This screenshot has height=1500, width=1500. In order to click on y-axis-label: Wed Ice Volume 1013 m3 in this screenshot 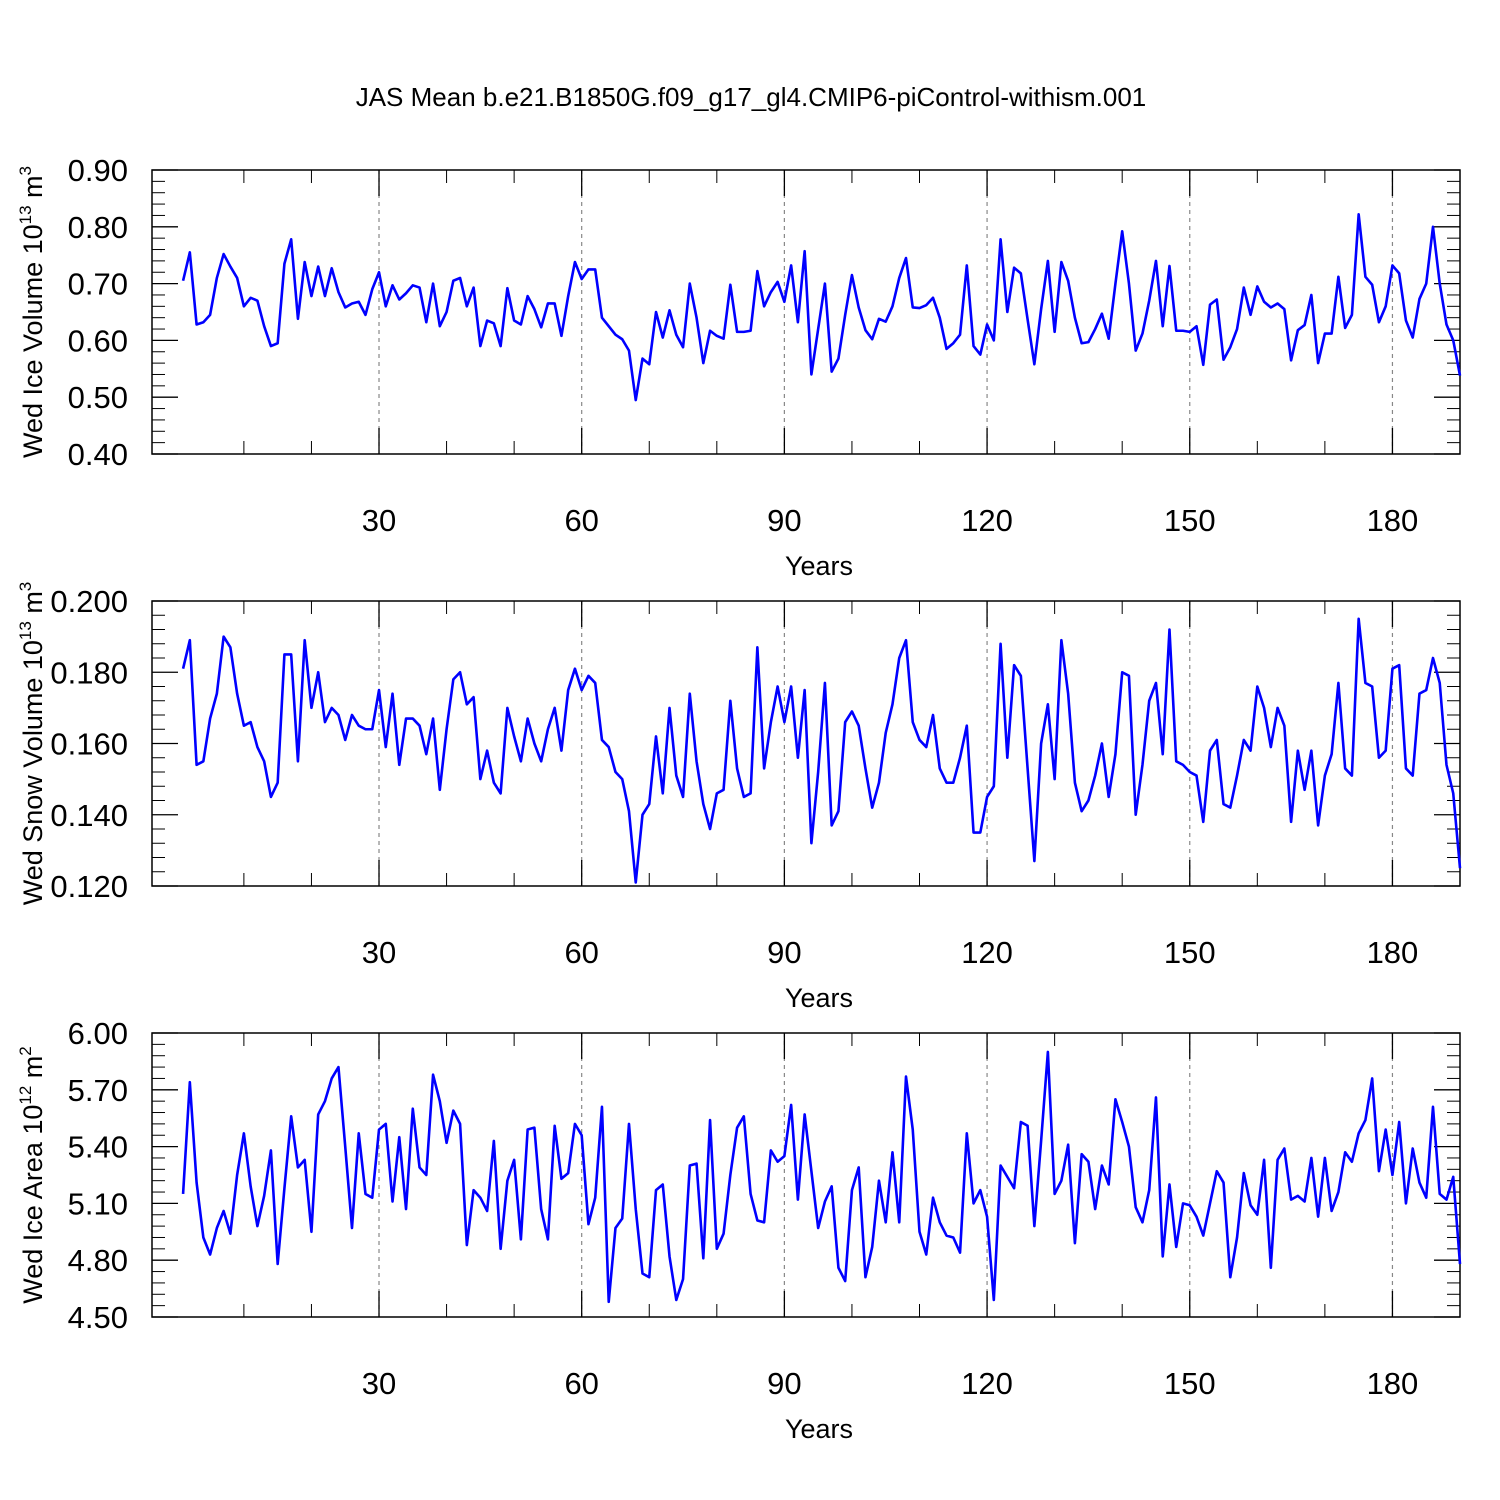, I will do `click(32, 312)`.